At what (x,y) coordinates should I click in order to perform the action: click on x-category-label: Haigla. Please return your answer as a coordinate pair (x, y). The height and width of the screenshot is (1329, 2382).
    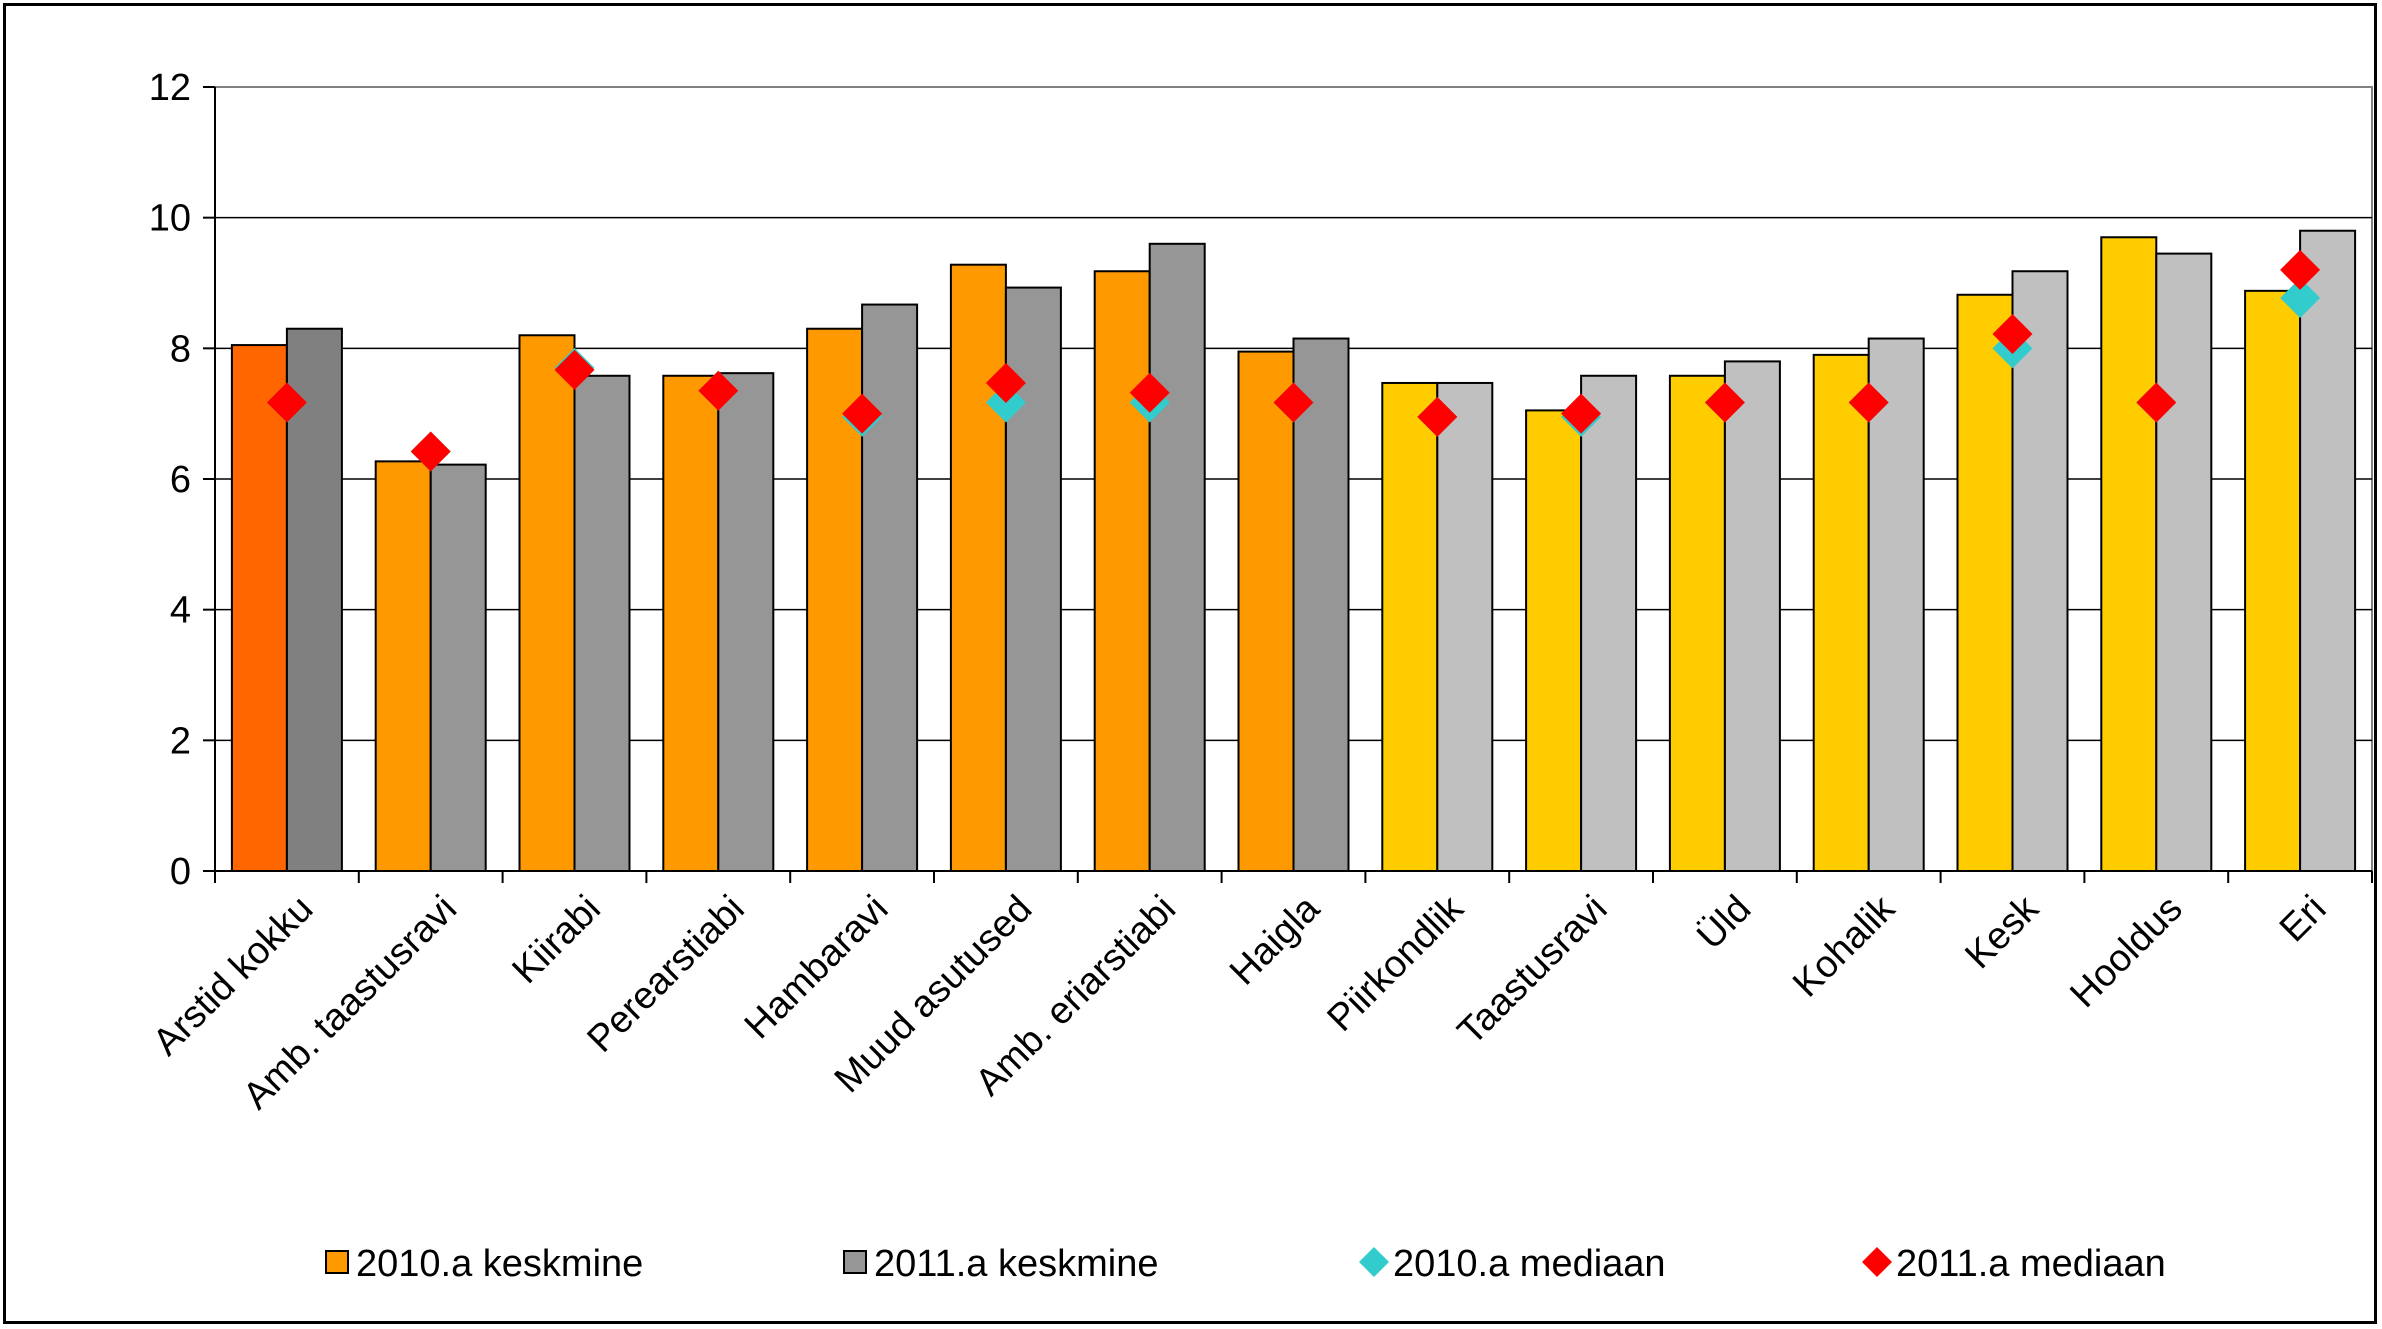
    Looking at the image, I should click on (1275, 940).